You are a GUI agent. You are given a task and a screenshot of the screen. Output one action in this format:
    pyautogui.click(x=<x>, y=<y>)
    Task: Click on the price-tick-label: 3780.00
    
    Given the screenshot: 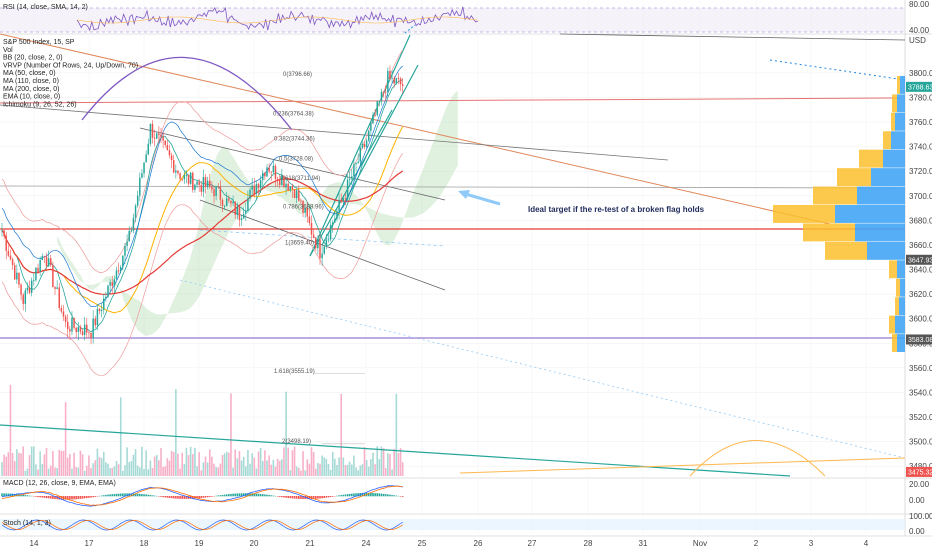 What is the action you would take?
    pyautogui.click(x=920, y=97)
    